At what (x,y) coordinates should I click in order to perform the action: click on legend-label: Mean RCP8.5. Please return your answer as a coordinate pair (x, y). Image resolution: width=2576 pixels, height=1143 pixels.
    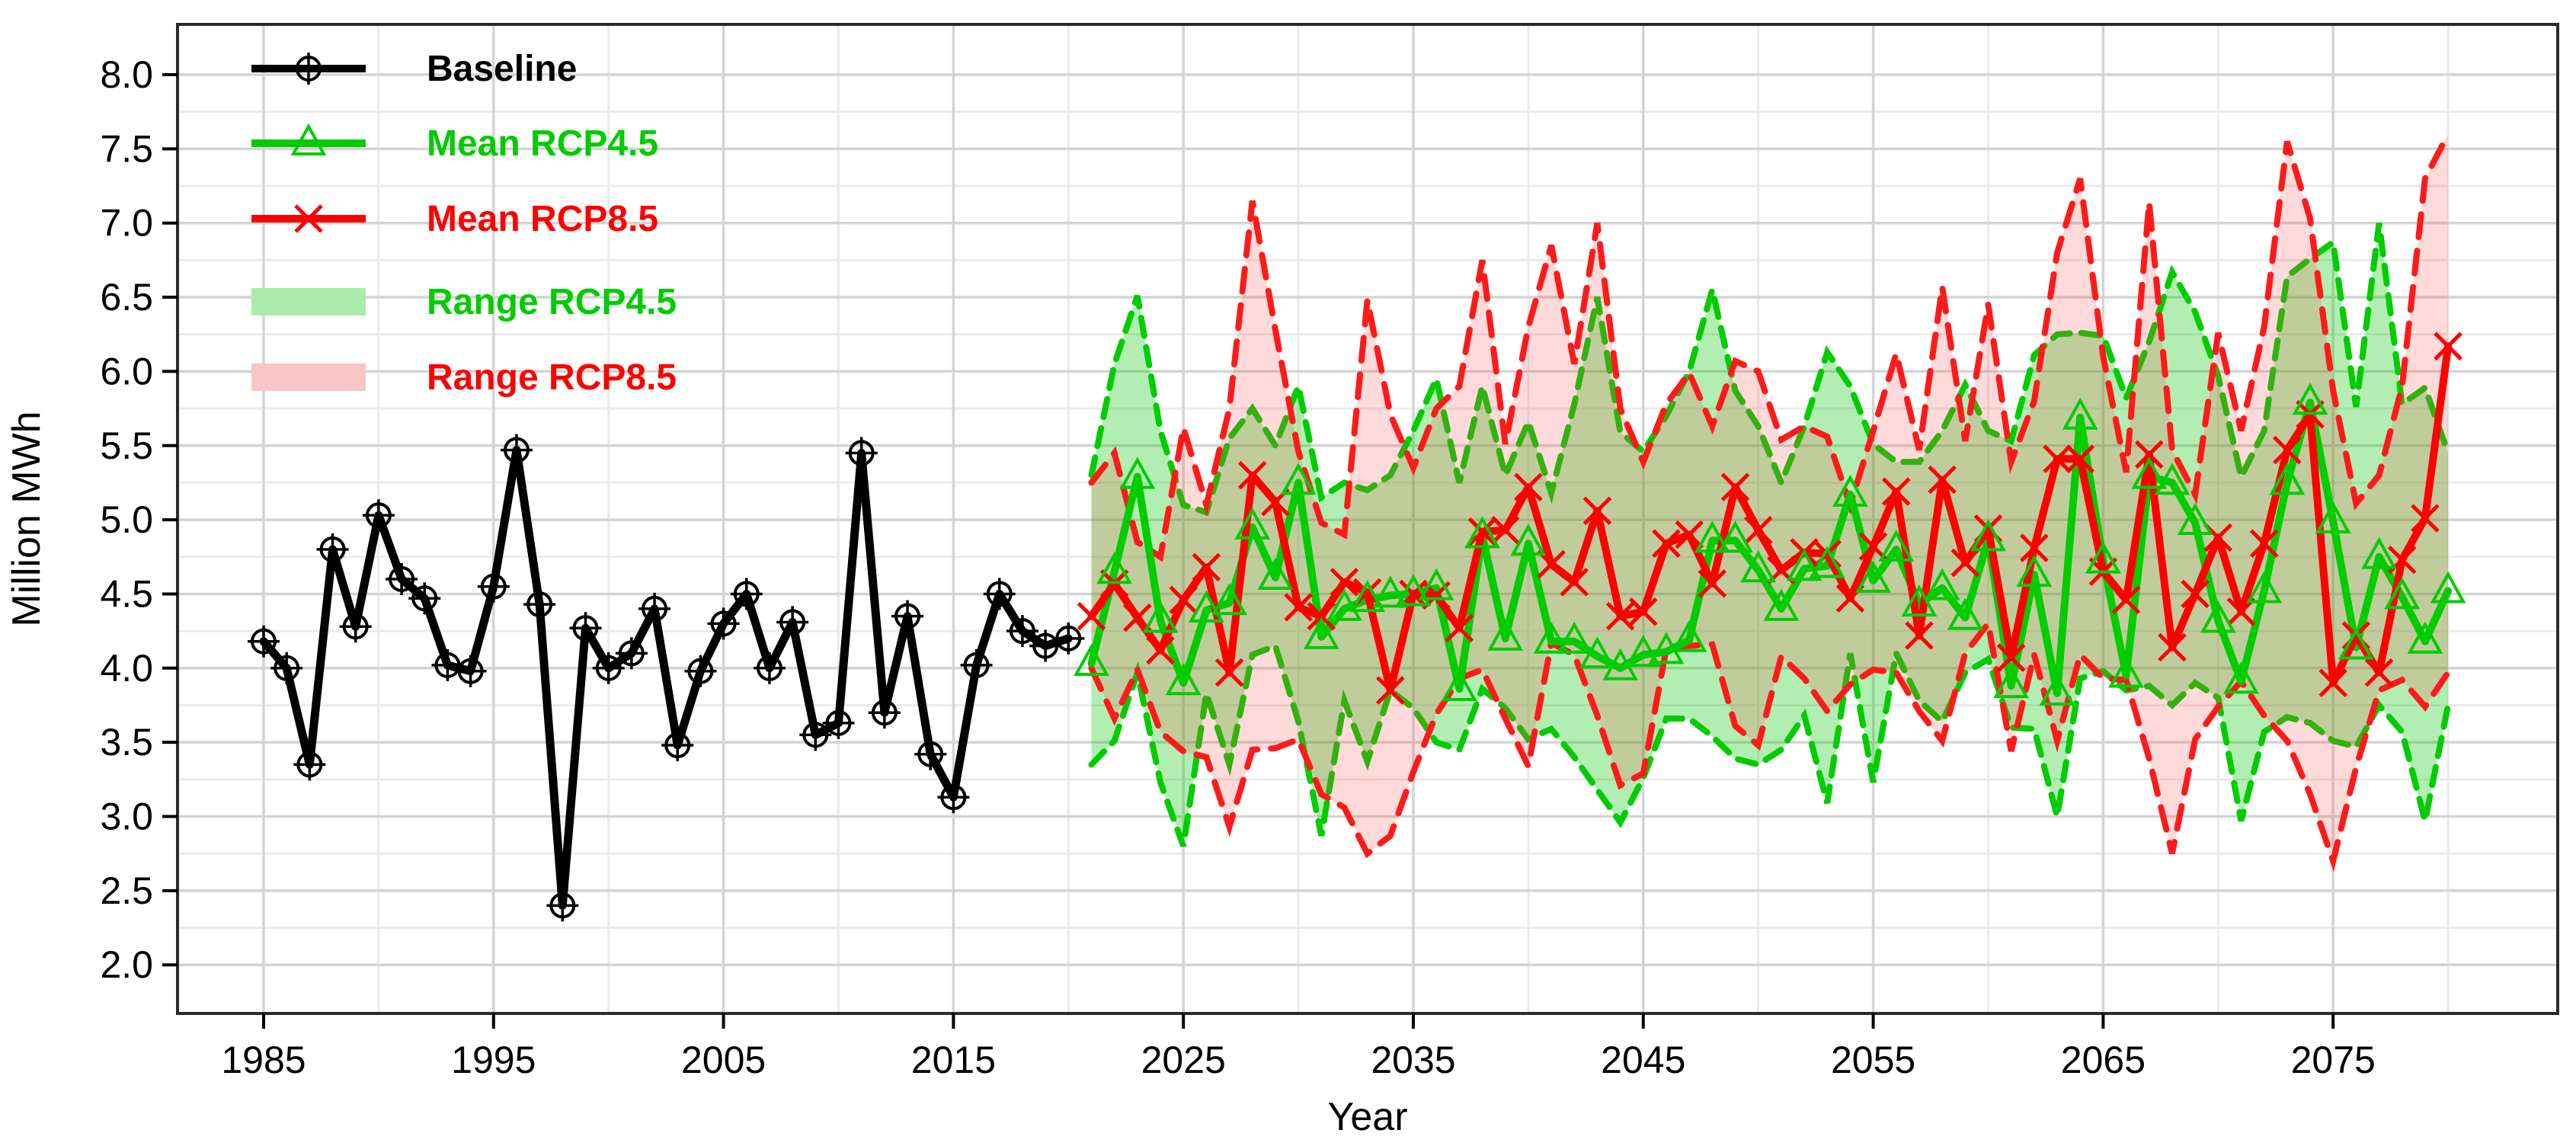
    Looking at the image, I should click on (542, 219).